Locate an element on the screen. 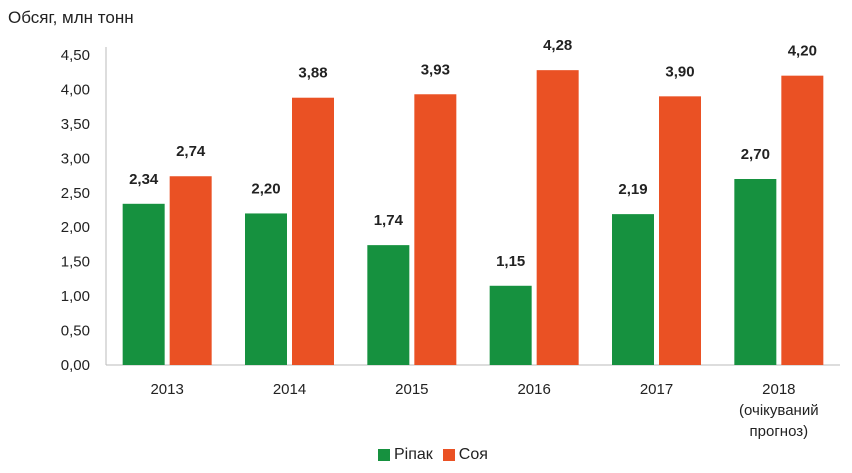 This screenshot has width=852, height=473. x-tick-label: 2017 is located at coordinates (656, 389).